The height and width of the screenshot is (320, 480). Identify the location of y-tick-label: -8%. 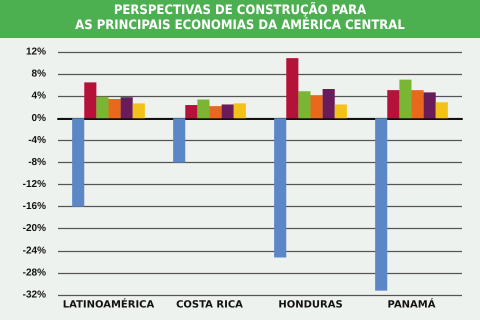
(37, 162).